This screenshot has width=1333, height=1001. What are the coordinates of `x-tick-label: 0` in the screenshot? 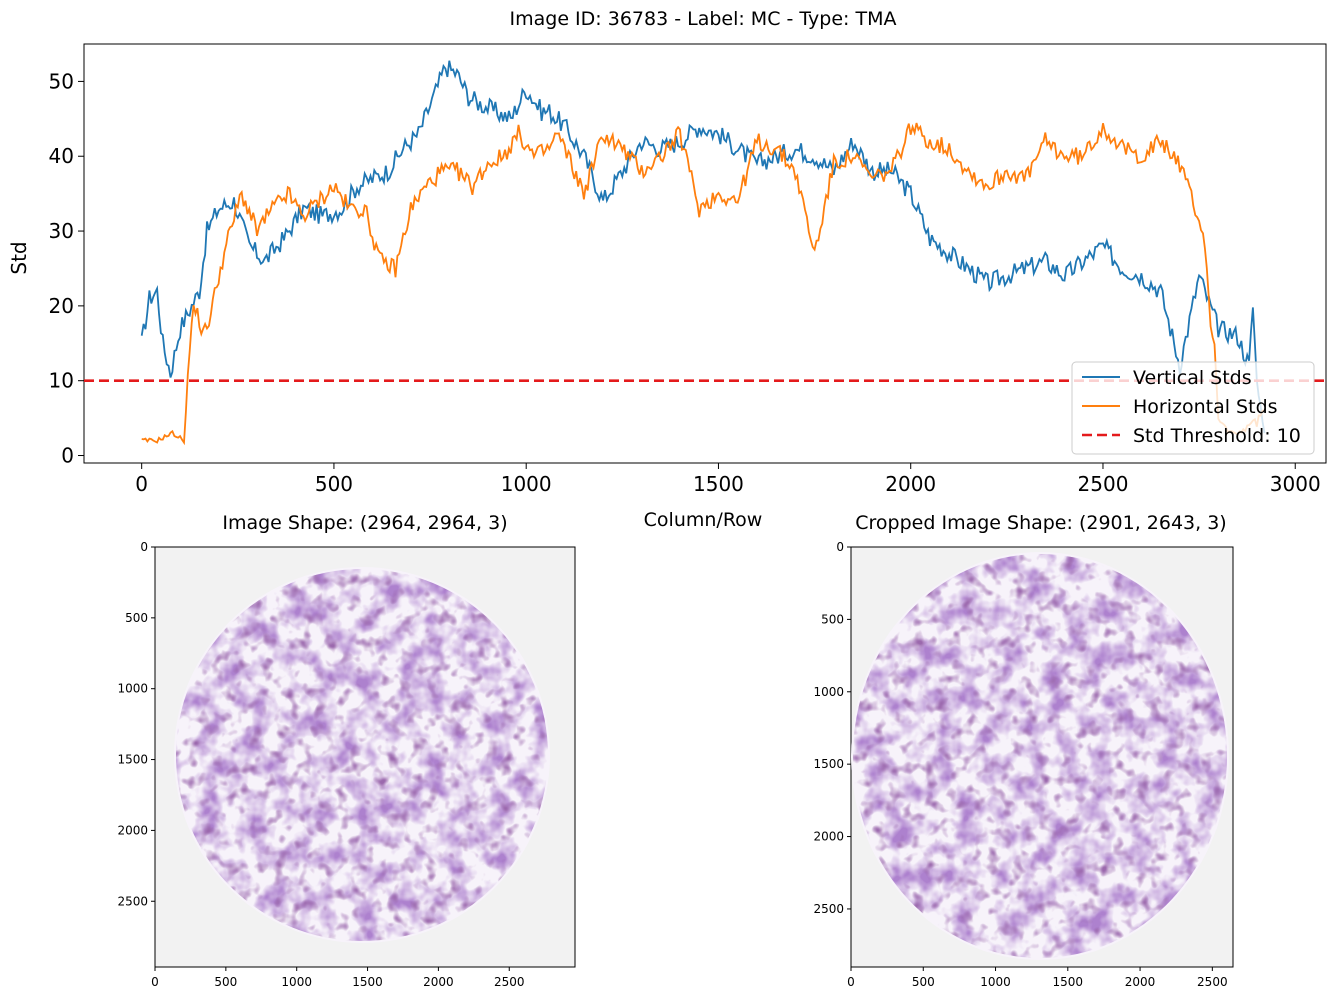 It's located at (141, 484).